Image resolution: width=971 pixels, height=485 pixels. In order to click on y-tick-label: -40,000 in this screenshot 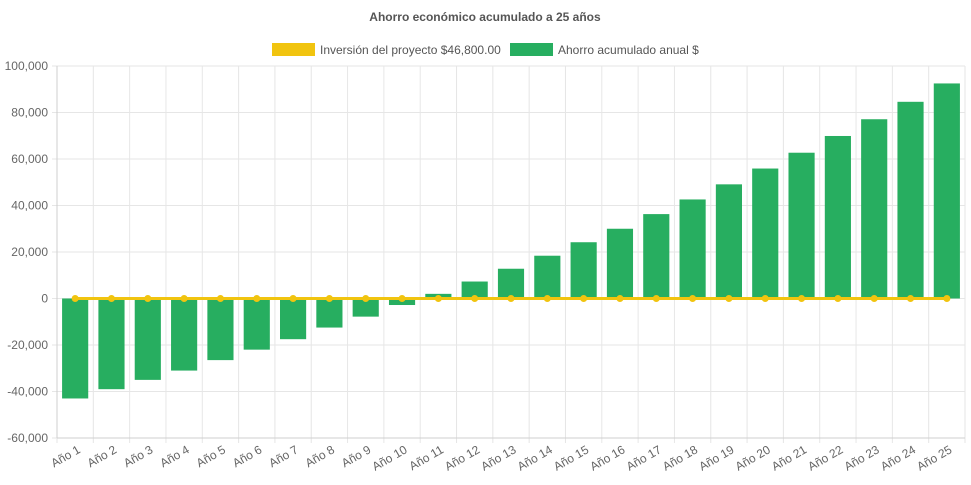, I will do `click(27, 392)`.